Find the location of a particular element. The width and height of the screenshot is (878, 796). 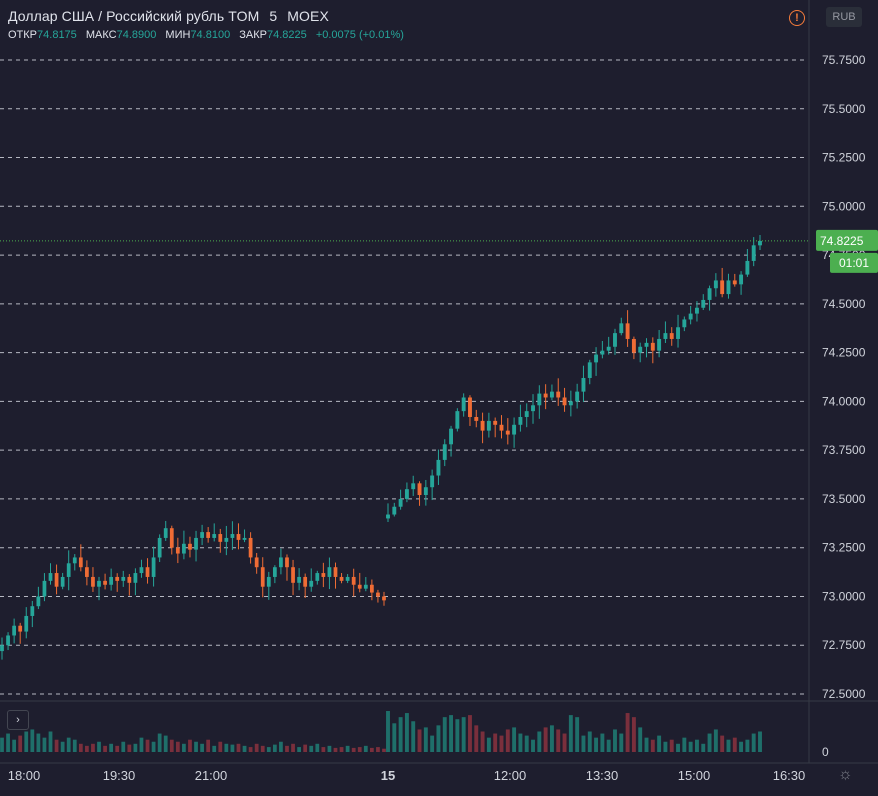

countdown-label: 01:01 is located at coordinates (854, 263).